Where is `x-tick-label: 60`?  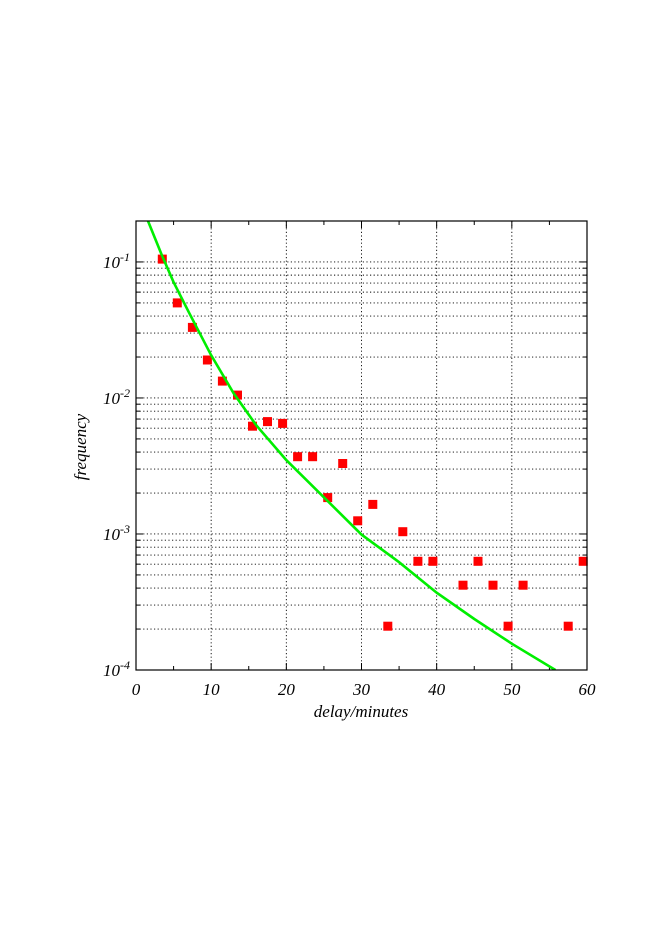 x-tick-label: 60 is located at coordinates (588, 689).